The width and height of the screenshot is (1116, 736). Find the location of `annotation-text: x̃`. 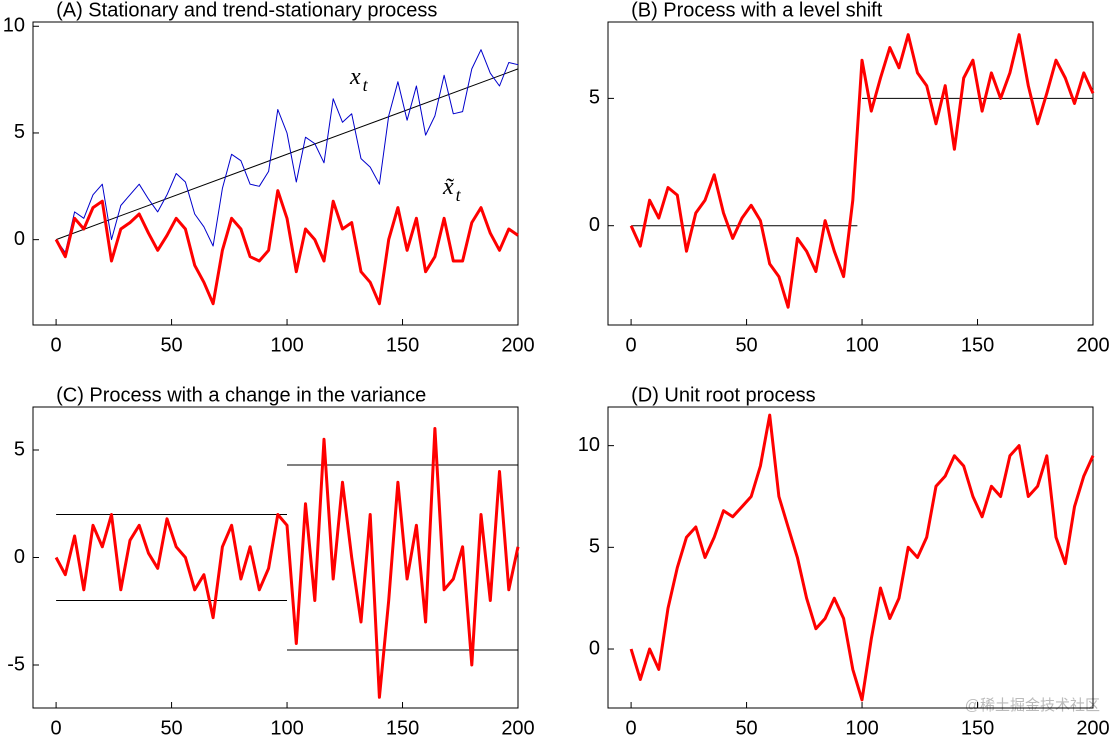

annotation-text: x̃ is located at coordinates (448, 187).